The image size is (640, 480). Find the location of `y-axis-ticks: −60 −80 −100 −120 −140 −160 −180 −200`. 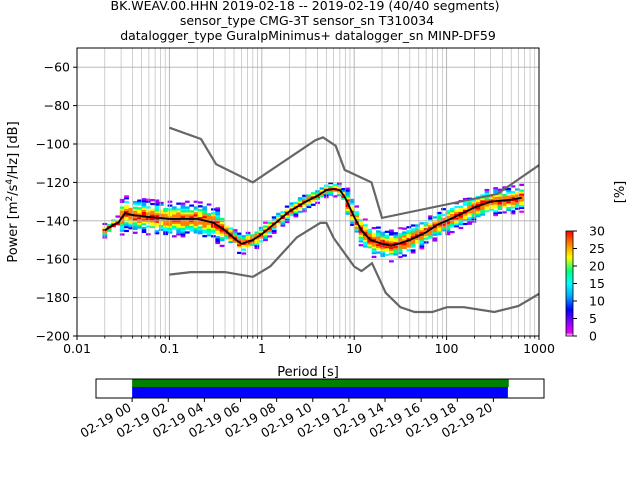

y-axis-ticks: −60 −80 −100 −120 −140 −160 −180 −200 is located at coordinates (56, 202).